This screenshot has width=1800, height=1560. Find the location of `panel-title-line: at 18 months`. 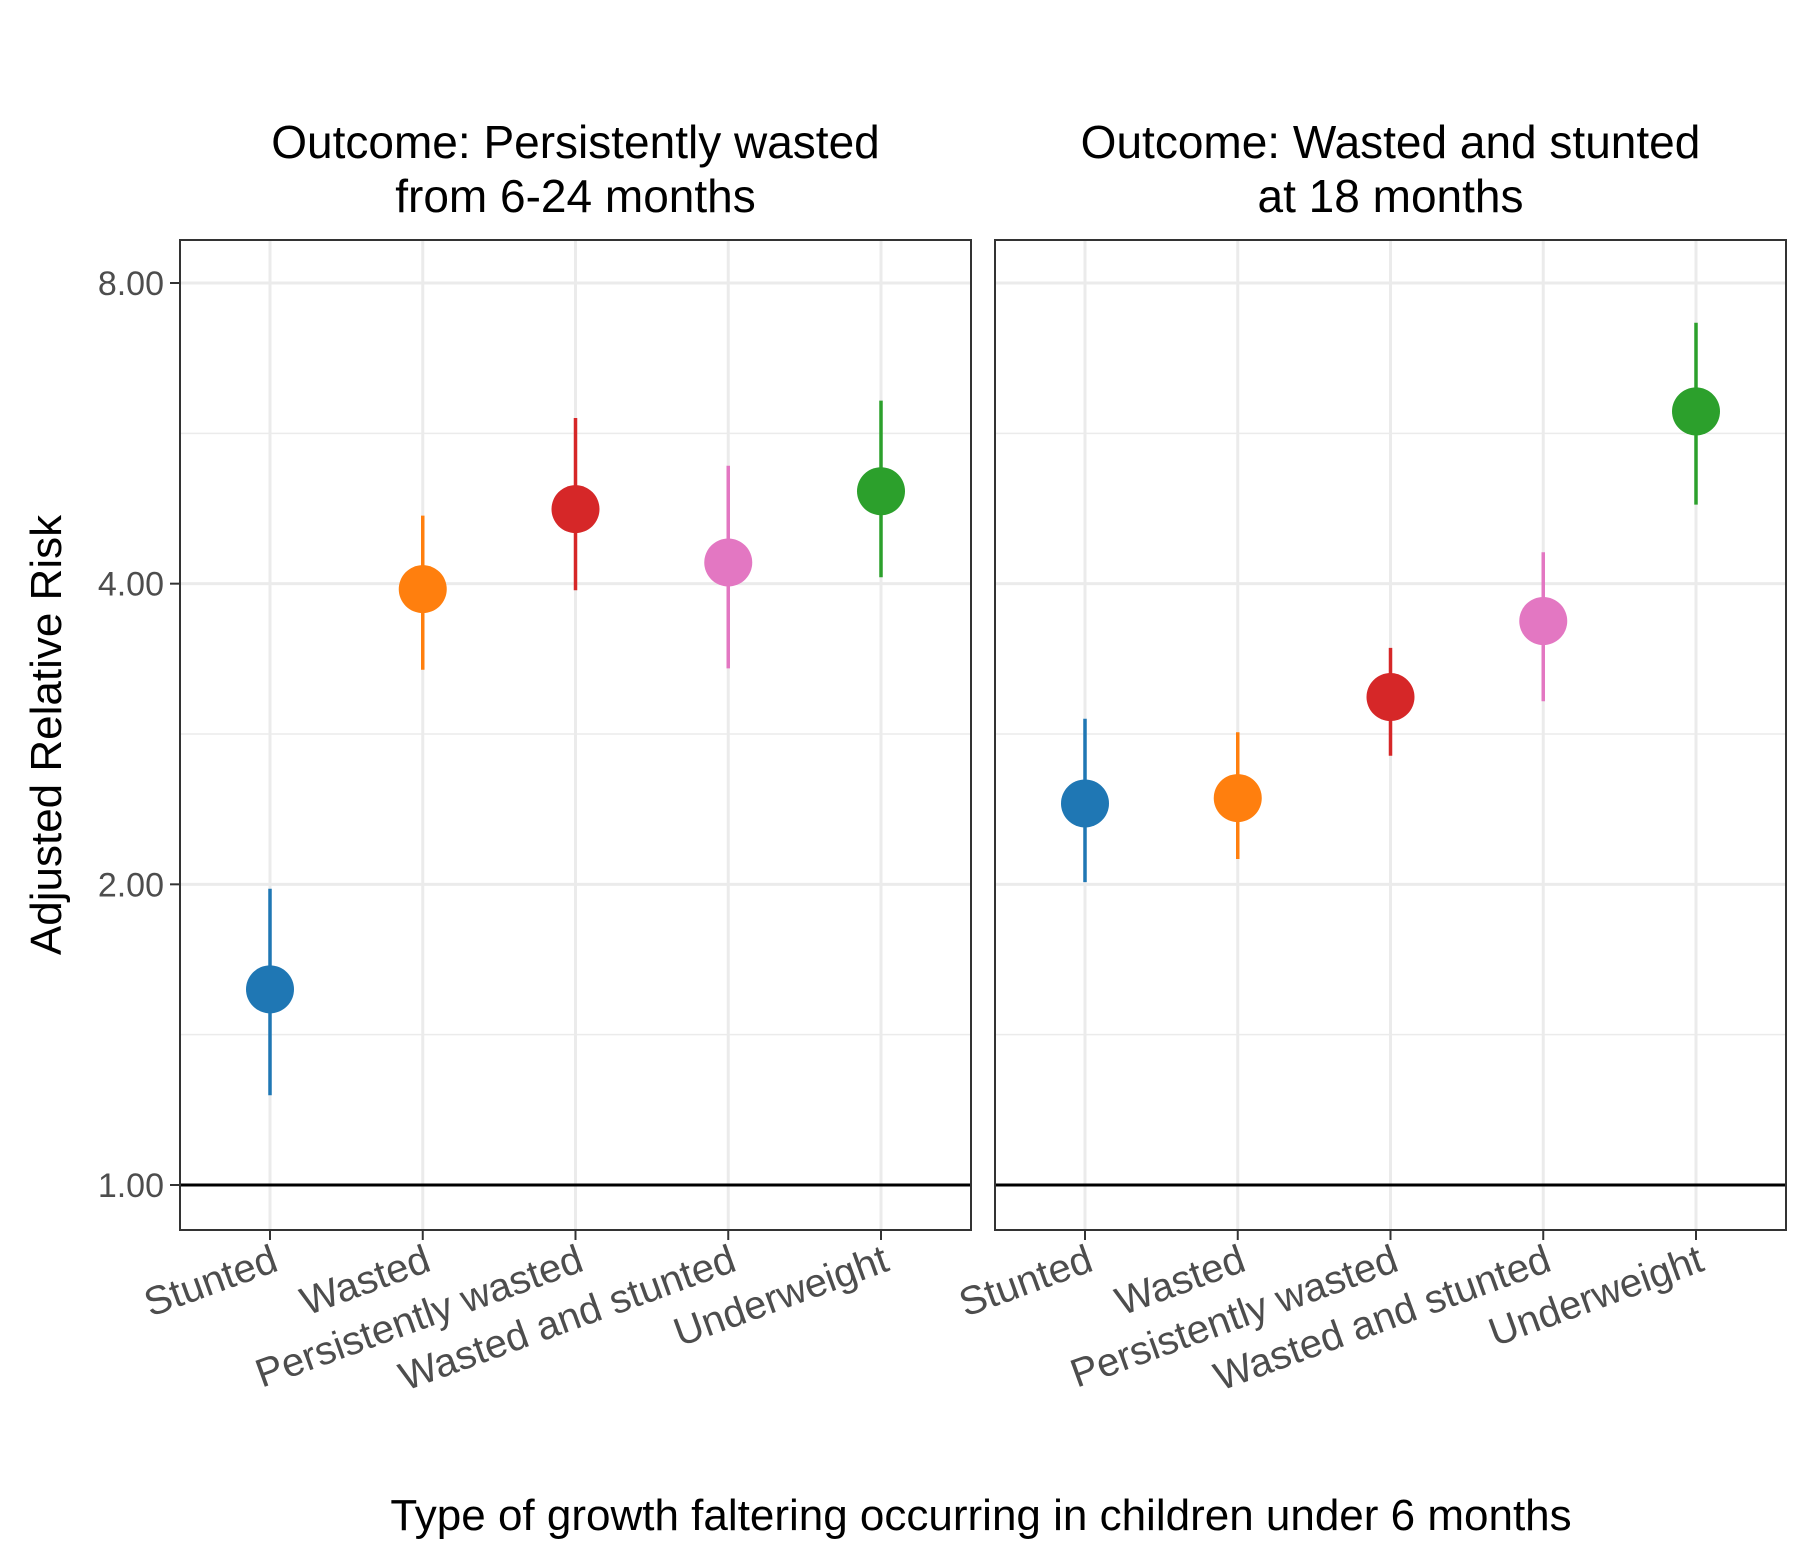

panel-title-line: at 18 months is located at coordinates (1391, 196).